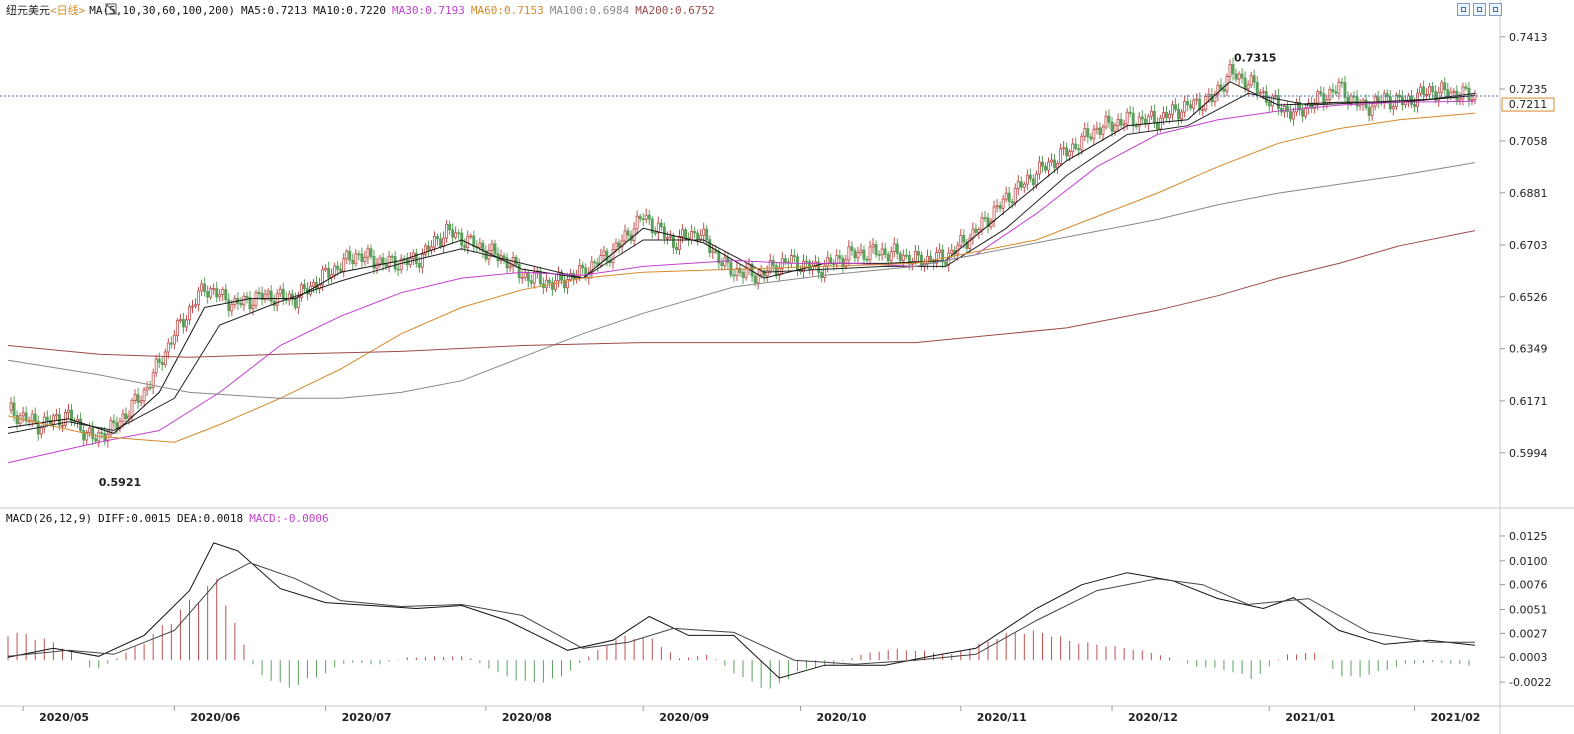  Describe the element at coordinates (1479, 9) in the screenshot. I see `zoom-out-icon` at that location.